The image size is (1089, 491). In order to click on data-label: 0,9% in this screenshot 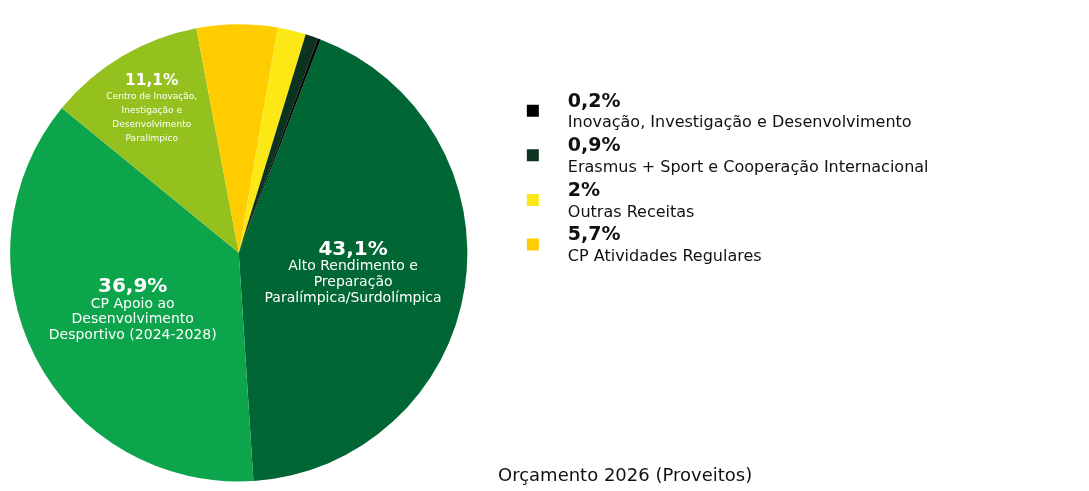, I will do `click(594, 144)`.